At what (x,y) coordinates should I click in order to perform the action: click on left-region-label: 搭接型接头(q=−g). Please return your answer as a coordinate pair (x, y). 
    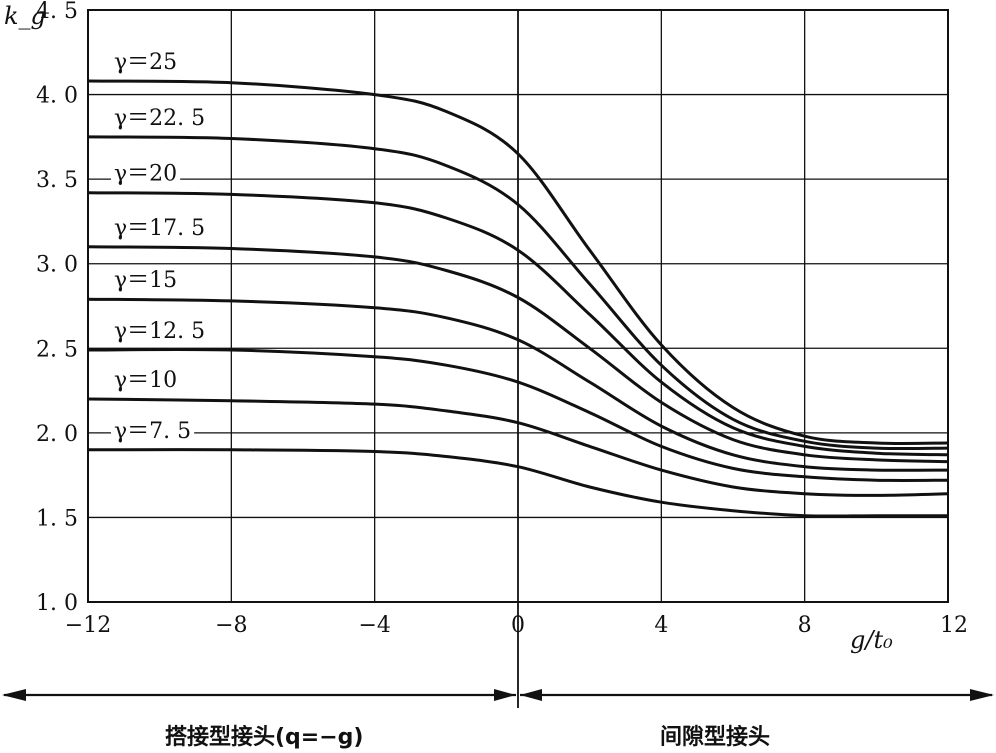
    Looking at the image, I should click on (264, 737).